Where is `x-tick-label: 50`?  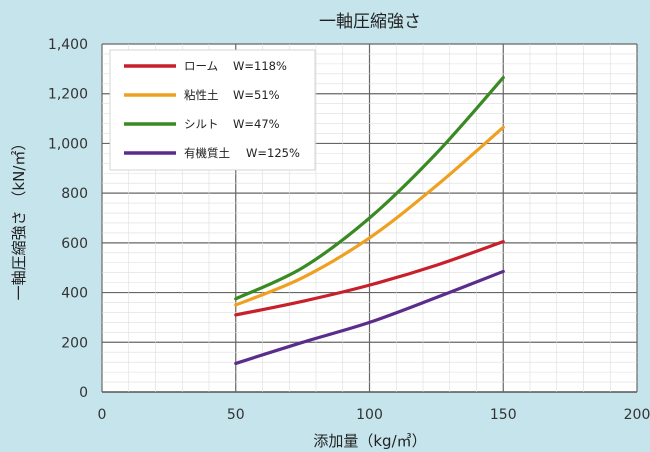 x-tick-label: 50 is located at coordinates (236, 415).